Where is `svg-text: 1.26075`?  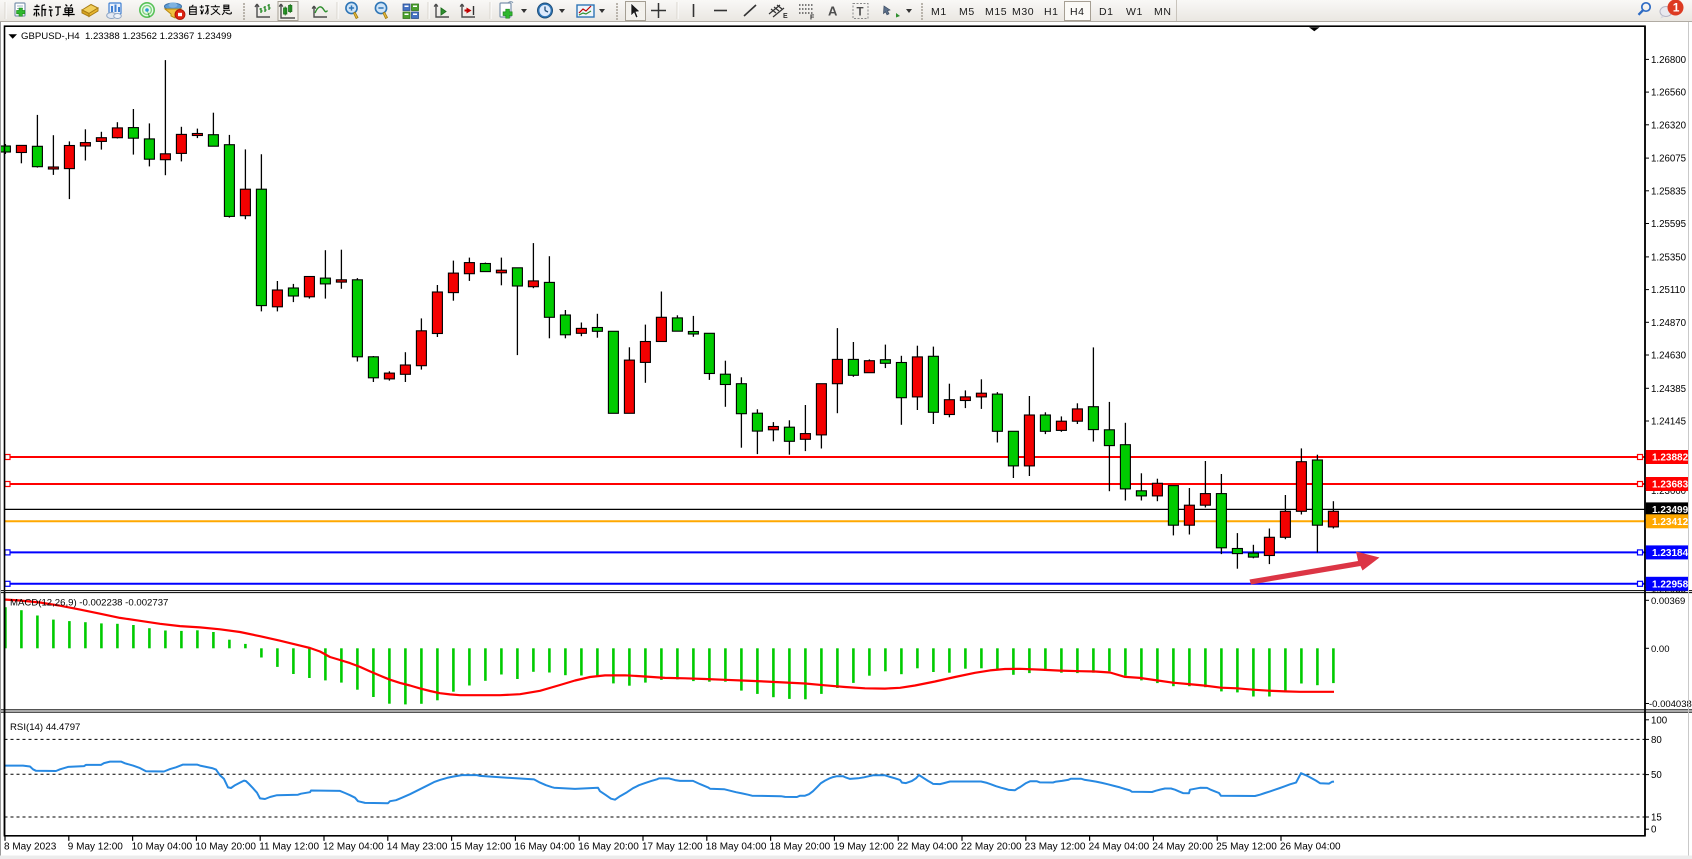
svg-text: 1.26075 is located at coordinates (1668, 159).